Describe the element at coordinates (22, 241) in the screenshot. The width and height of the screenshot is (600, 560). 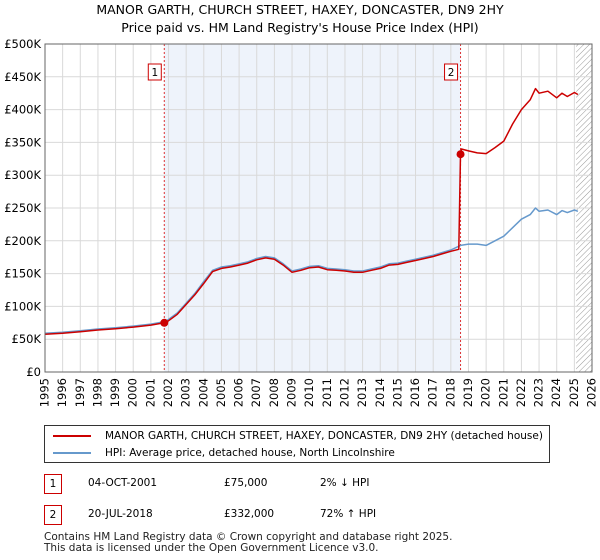
I see `y-tick-label: £200K` at that location.